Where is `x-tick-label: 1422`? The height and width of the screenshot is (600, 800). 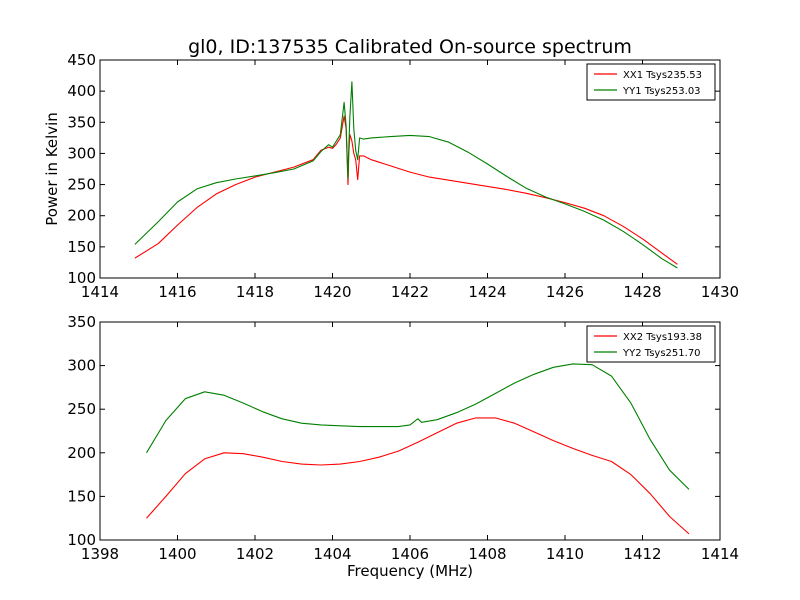 x-tick-label: 1422 is located at coordinates (410, 292).